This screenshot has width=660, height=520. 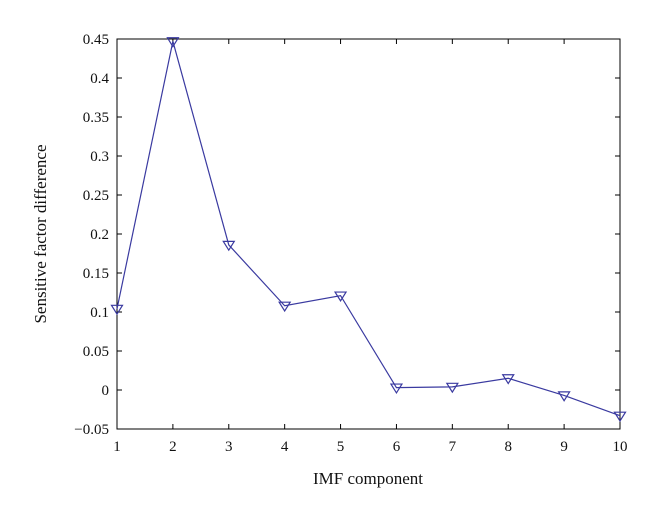 I want to click on y-tick-label: 0.4, so click(x=99, y=79).